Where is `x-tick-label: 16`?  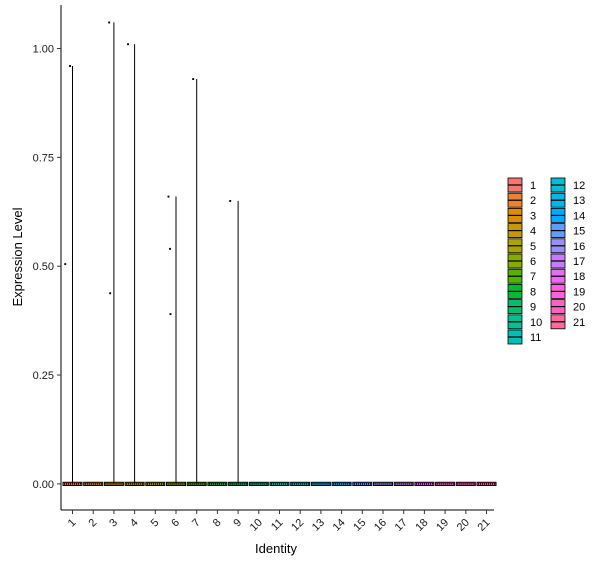
x-tick-label: 16 is located at coordinates (380, 525).